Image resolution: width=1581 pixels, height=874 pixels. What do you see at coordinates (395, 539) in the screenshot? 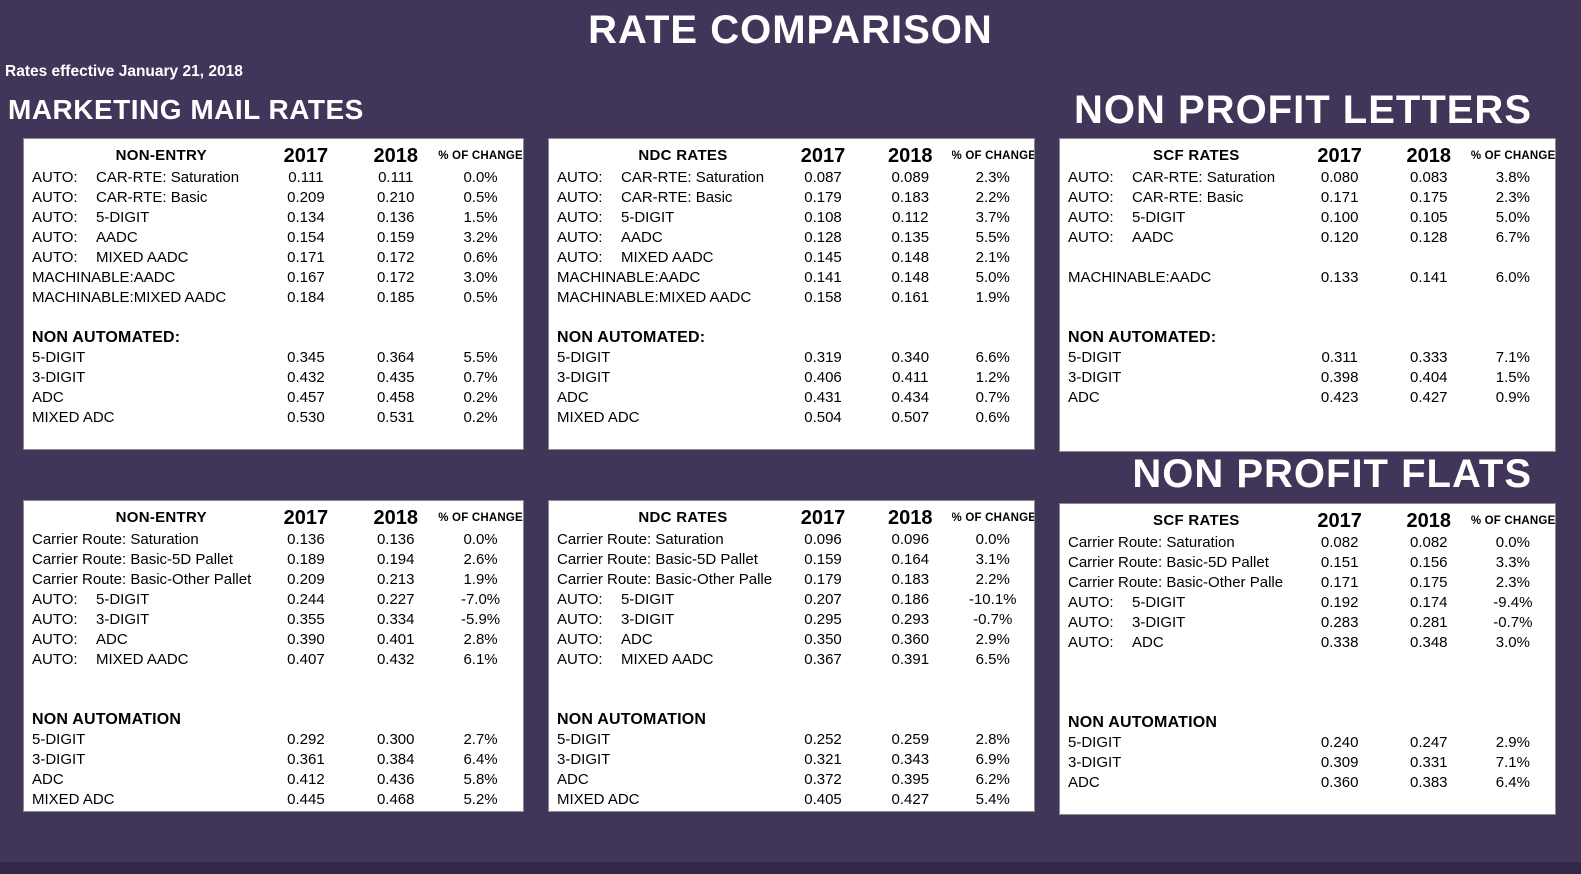
I see `rate-2018-cell: 0.136` at bounding box center [395, 539].